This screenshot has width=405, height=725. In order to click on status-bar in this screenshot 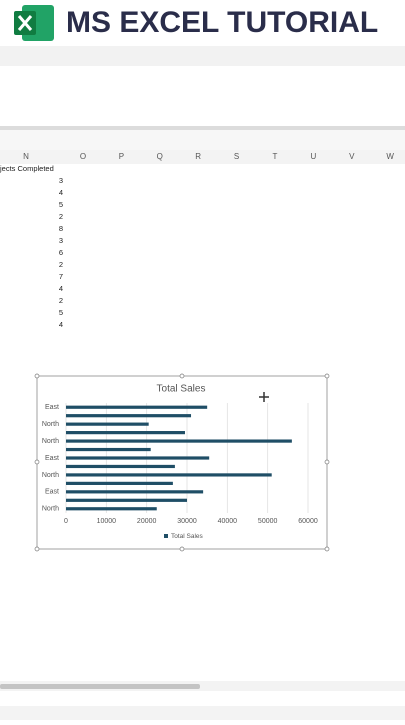, I will do `click(202, 713)`.